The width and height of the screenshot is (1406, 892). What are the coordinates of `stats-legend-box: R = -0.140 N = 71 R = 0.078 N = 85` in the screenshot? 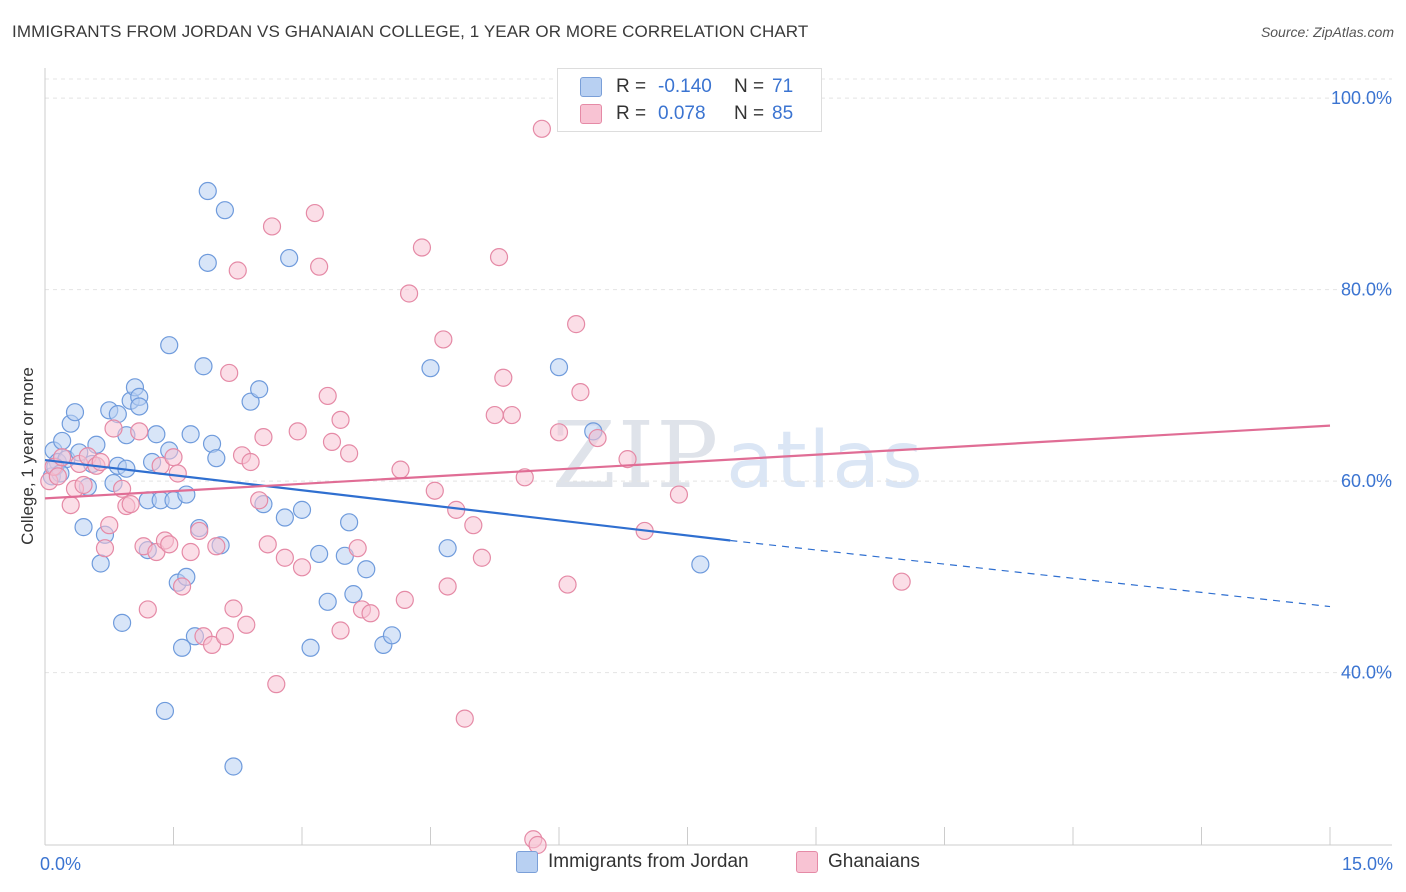 It's located at (689, 100).